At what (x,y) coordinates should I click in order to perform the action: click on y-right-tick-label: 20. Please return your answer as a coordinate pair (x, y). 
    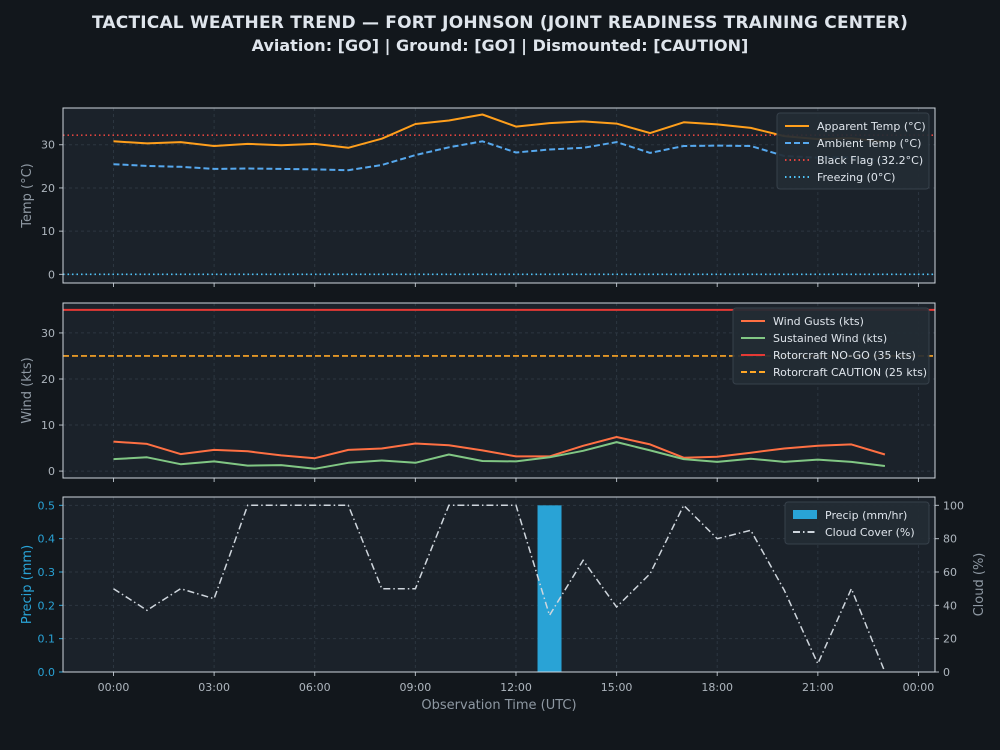
    Looking at the image, I should click on (950, 639).